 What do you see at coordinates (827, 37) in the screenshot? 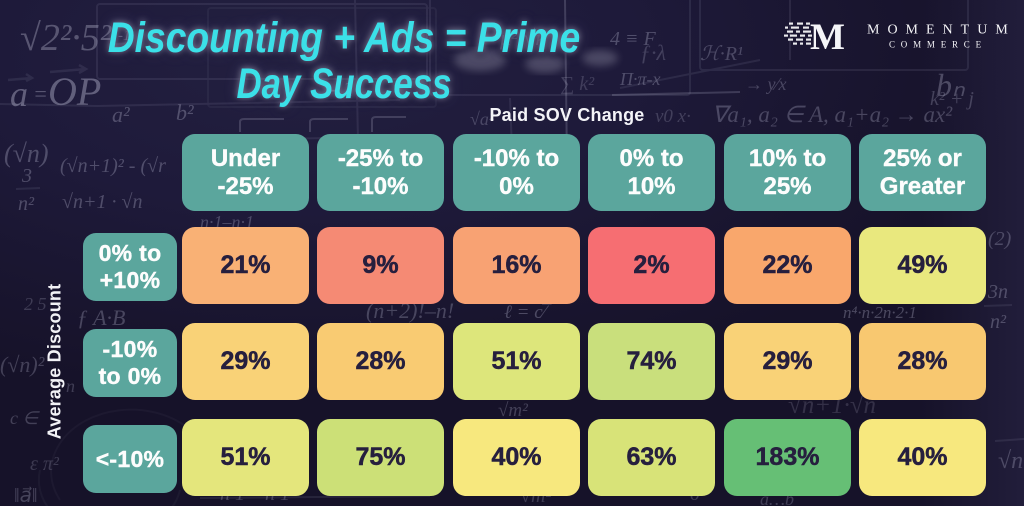
I see `svg-text: M` at bounding box center [827, 37].